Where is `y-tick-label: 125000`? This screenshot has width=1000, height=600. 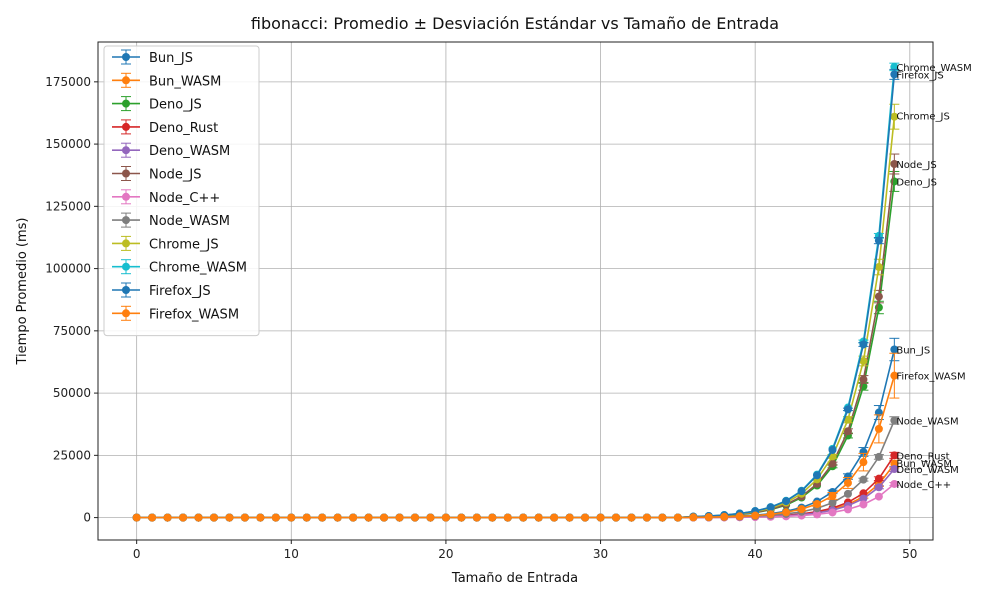 y-tick-label: 125000 is located at coordinates (68, 206).